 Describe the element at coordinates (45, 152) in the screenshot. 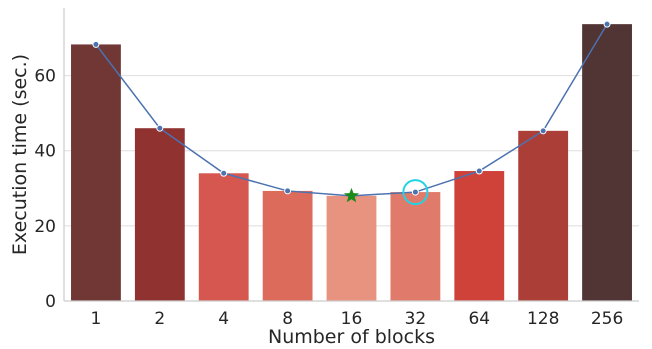

I see `y-tick-label: 40` at that location.